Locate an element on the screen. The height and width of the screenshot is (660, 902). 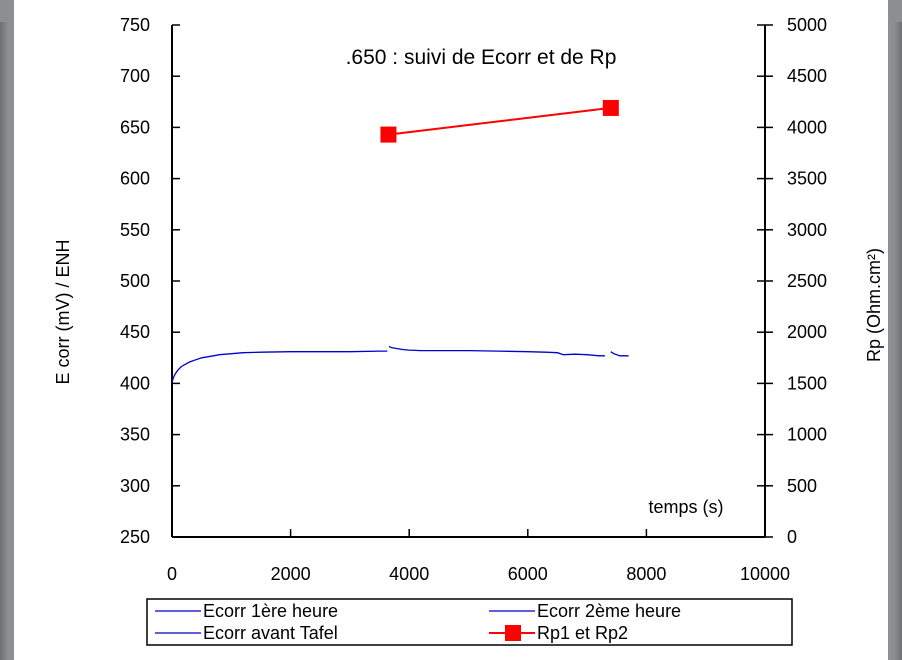
x-tick-label: 8000 is located at coordinates (646, 574).